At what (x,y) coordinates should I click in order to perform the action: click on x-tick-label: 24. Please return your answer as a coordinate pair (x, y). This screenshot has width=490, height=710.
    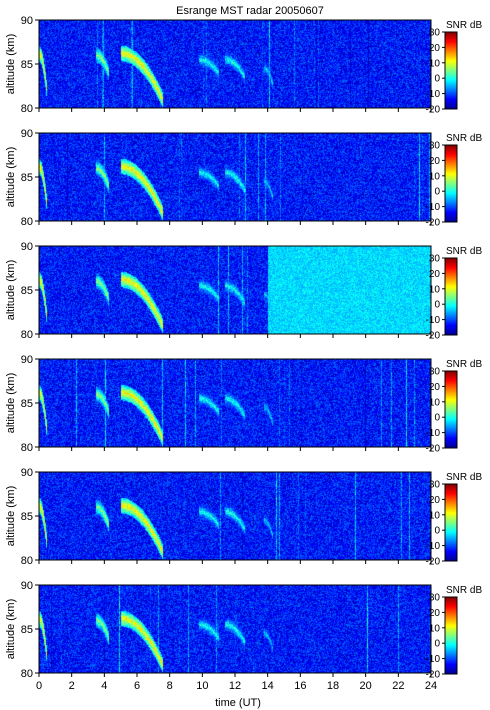
    Looking at the image, I should click on (431, 686).